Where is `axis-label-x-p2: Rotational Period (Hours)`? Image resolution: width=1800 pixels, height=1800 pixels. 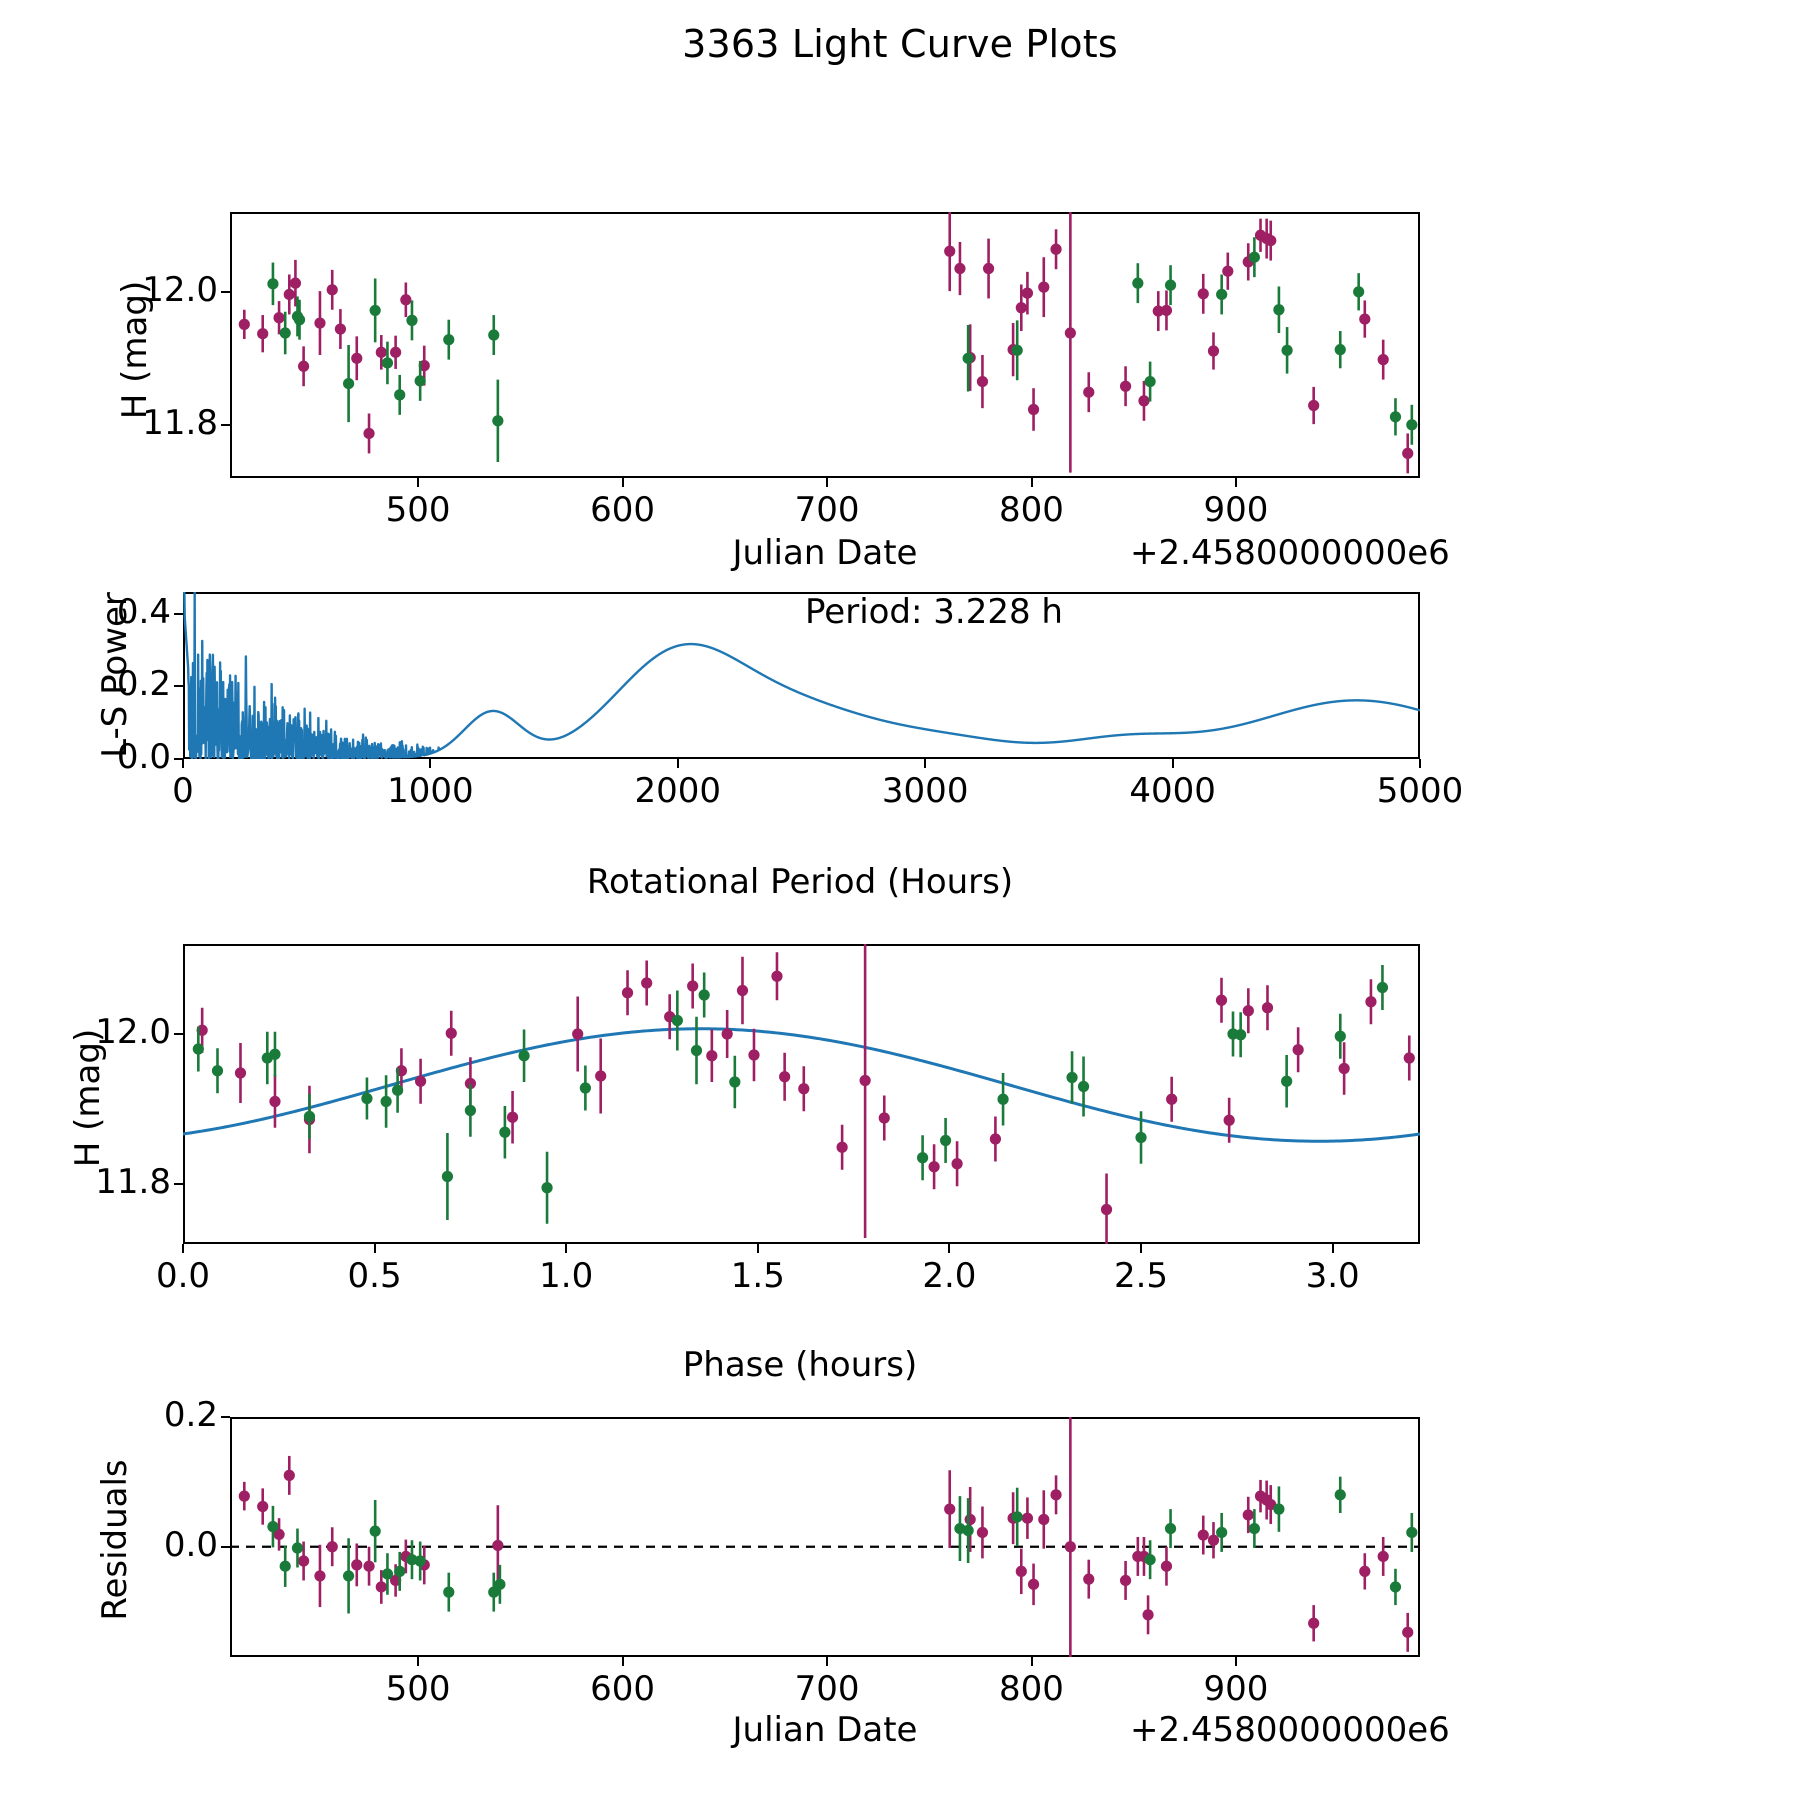
axis-label-x-p2: Rotational Period (Hours) is located at coordinates (800, 882).